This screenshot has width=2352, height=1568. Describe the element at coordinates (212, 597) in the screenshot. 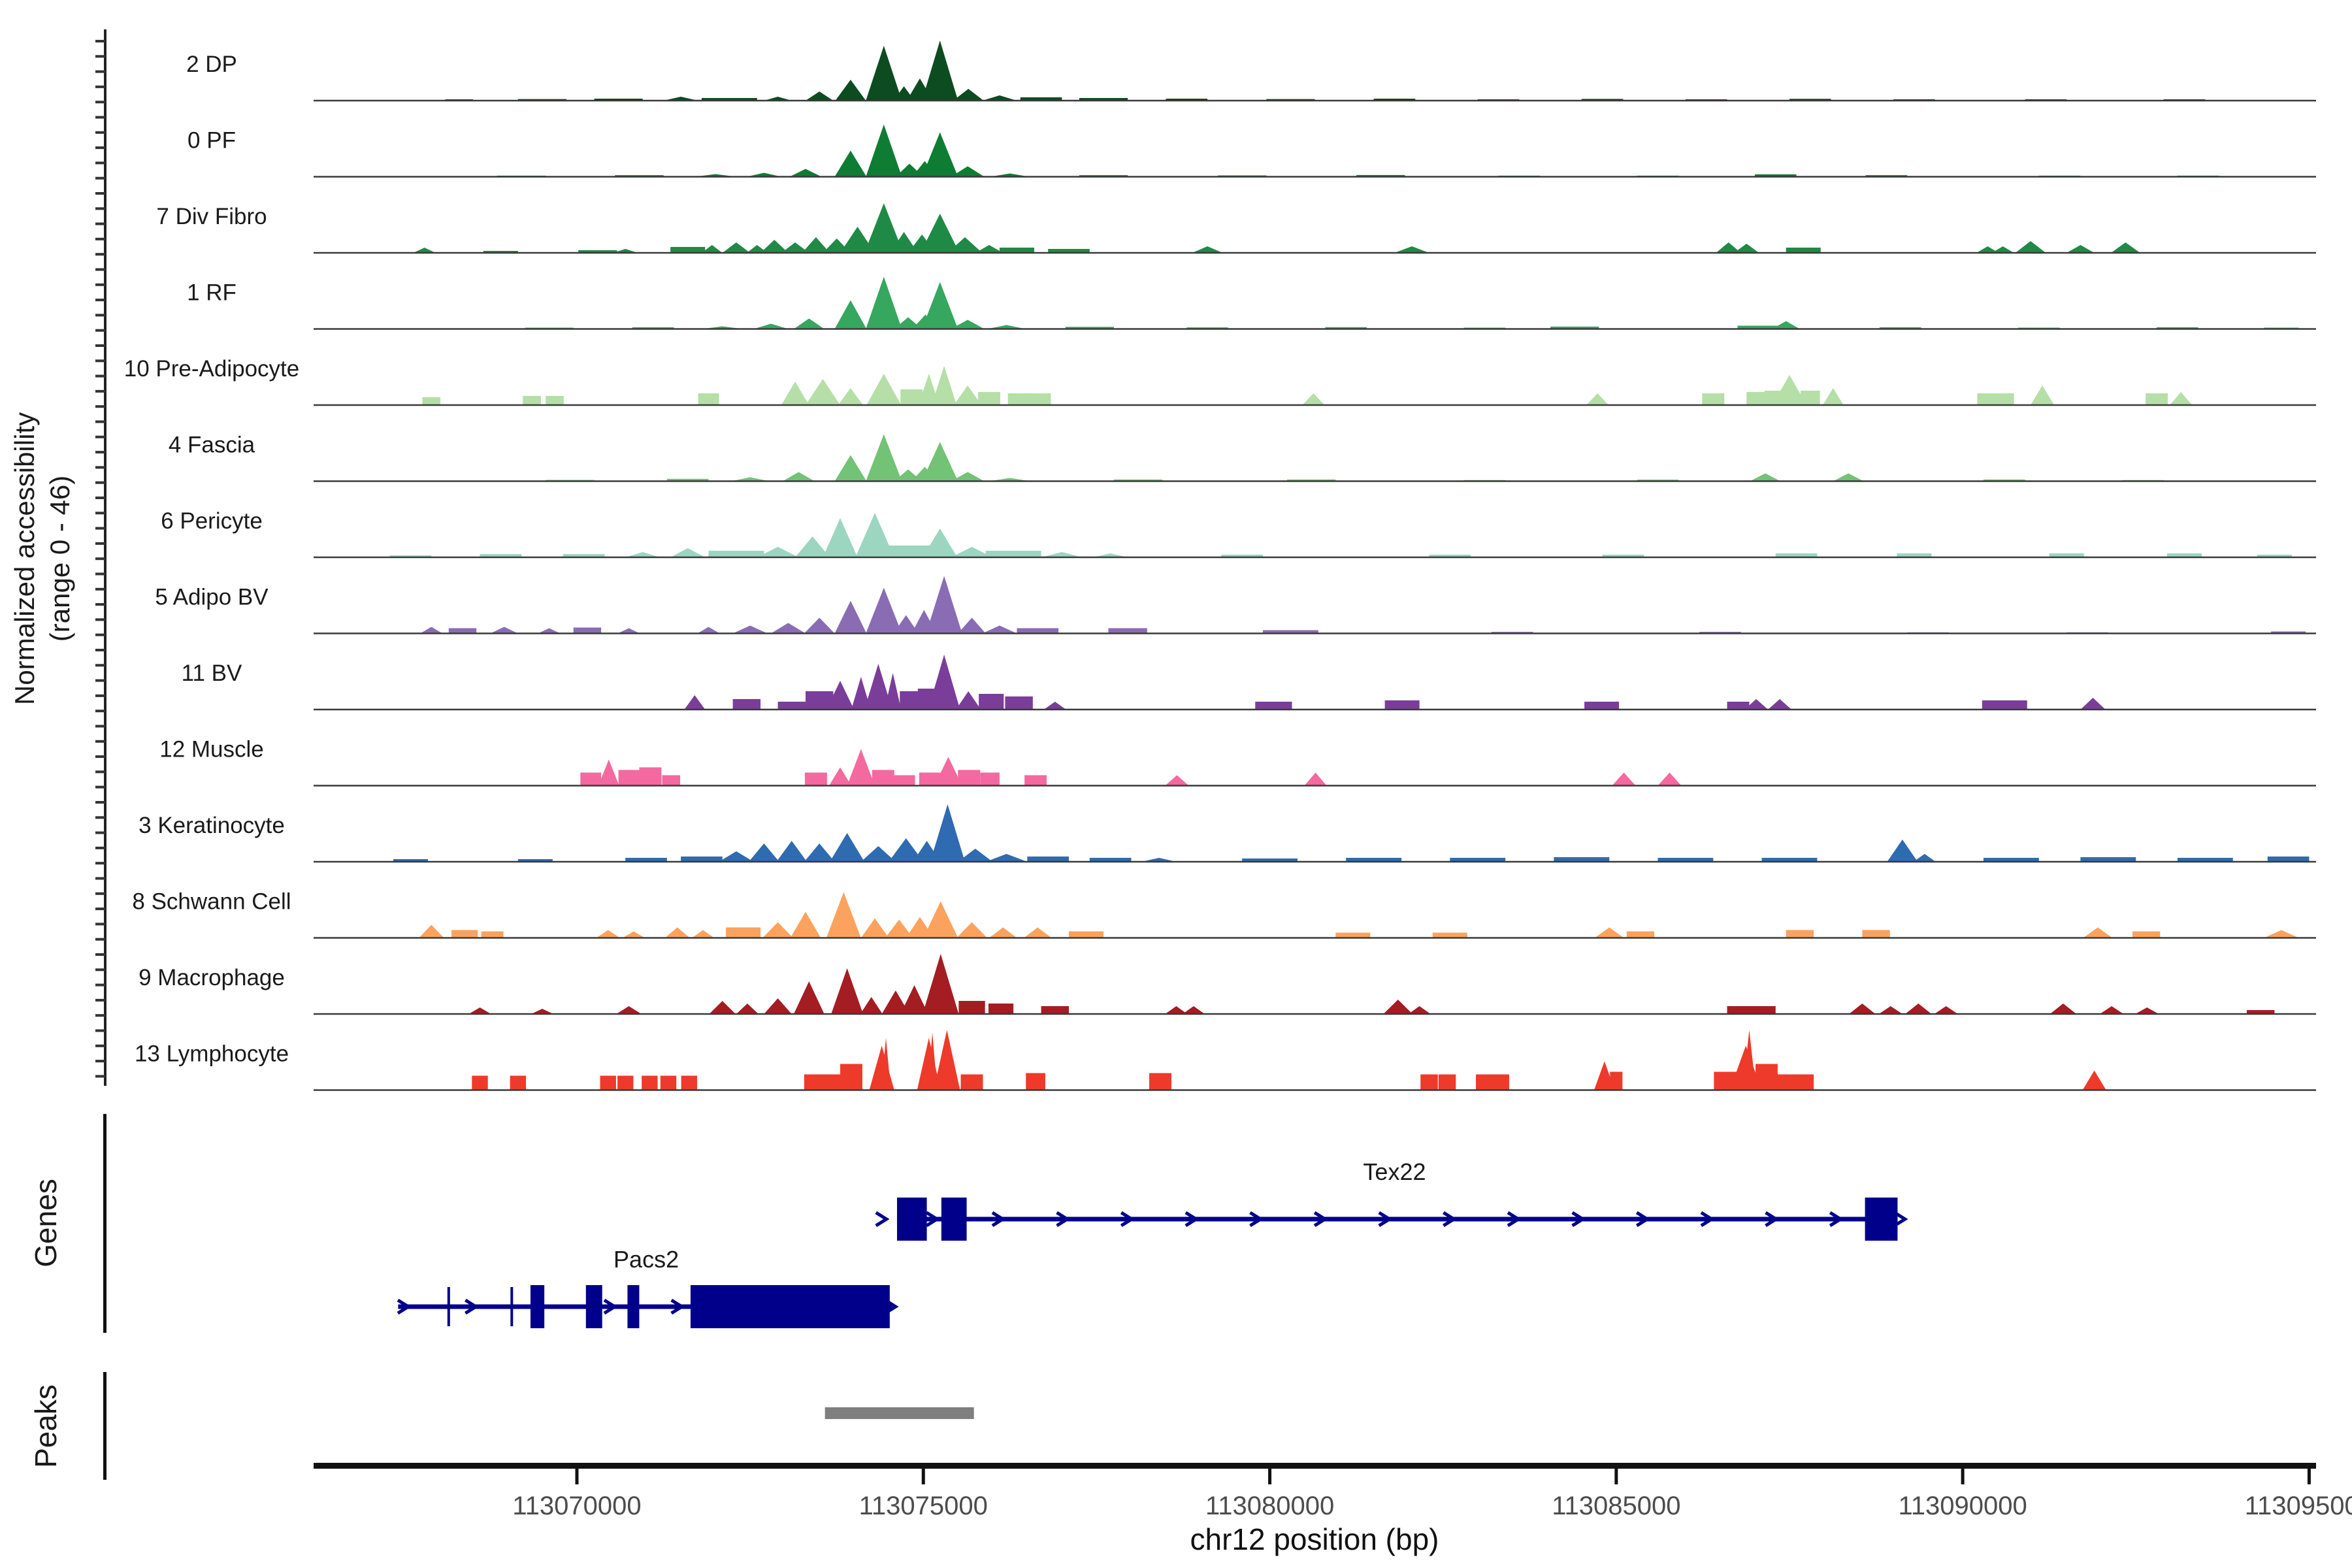

I see `track-label-5-adipo-bv: 5 Adipo BV` at that location.